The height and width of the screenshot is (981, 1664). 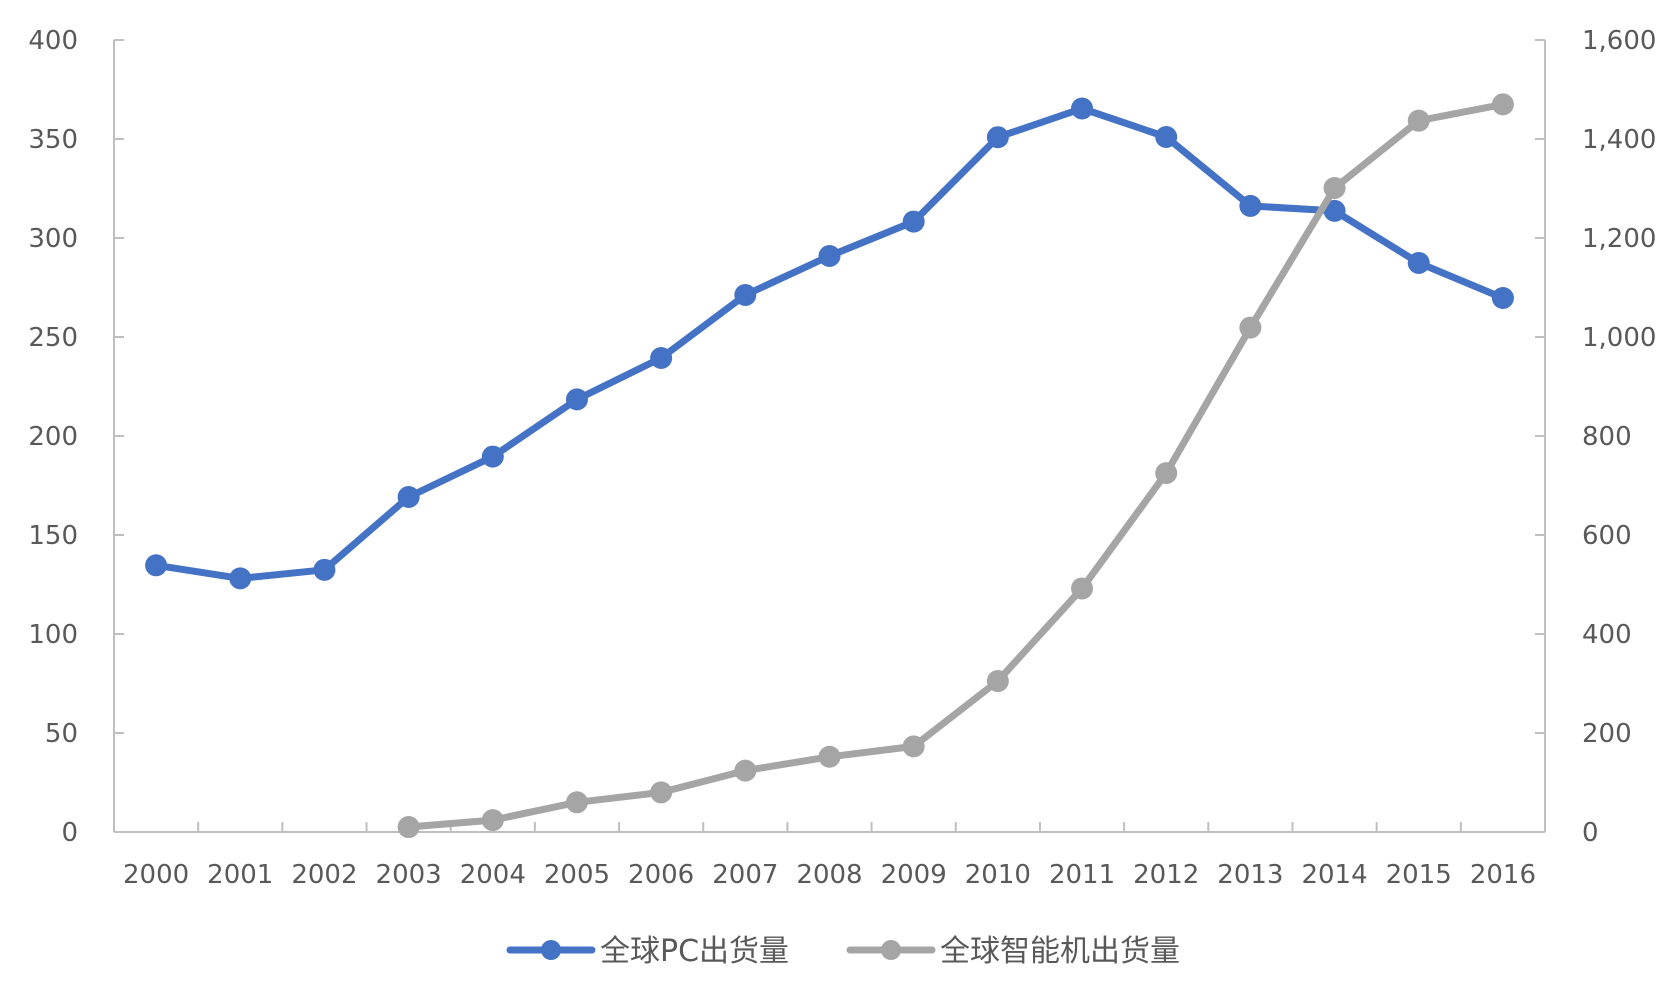 What do you see at coordinates (69, 833) in the screenshot?
I see `left-y-tick-label: 0` at bounding box center [69, 833].